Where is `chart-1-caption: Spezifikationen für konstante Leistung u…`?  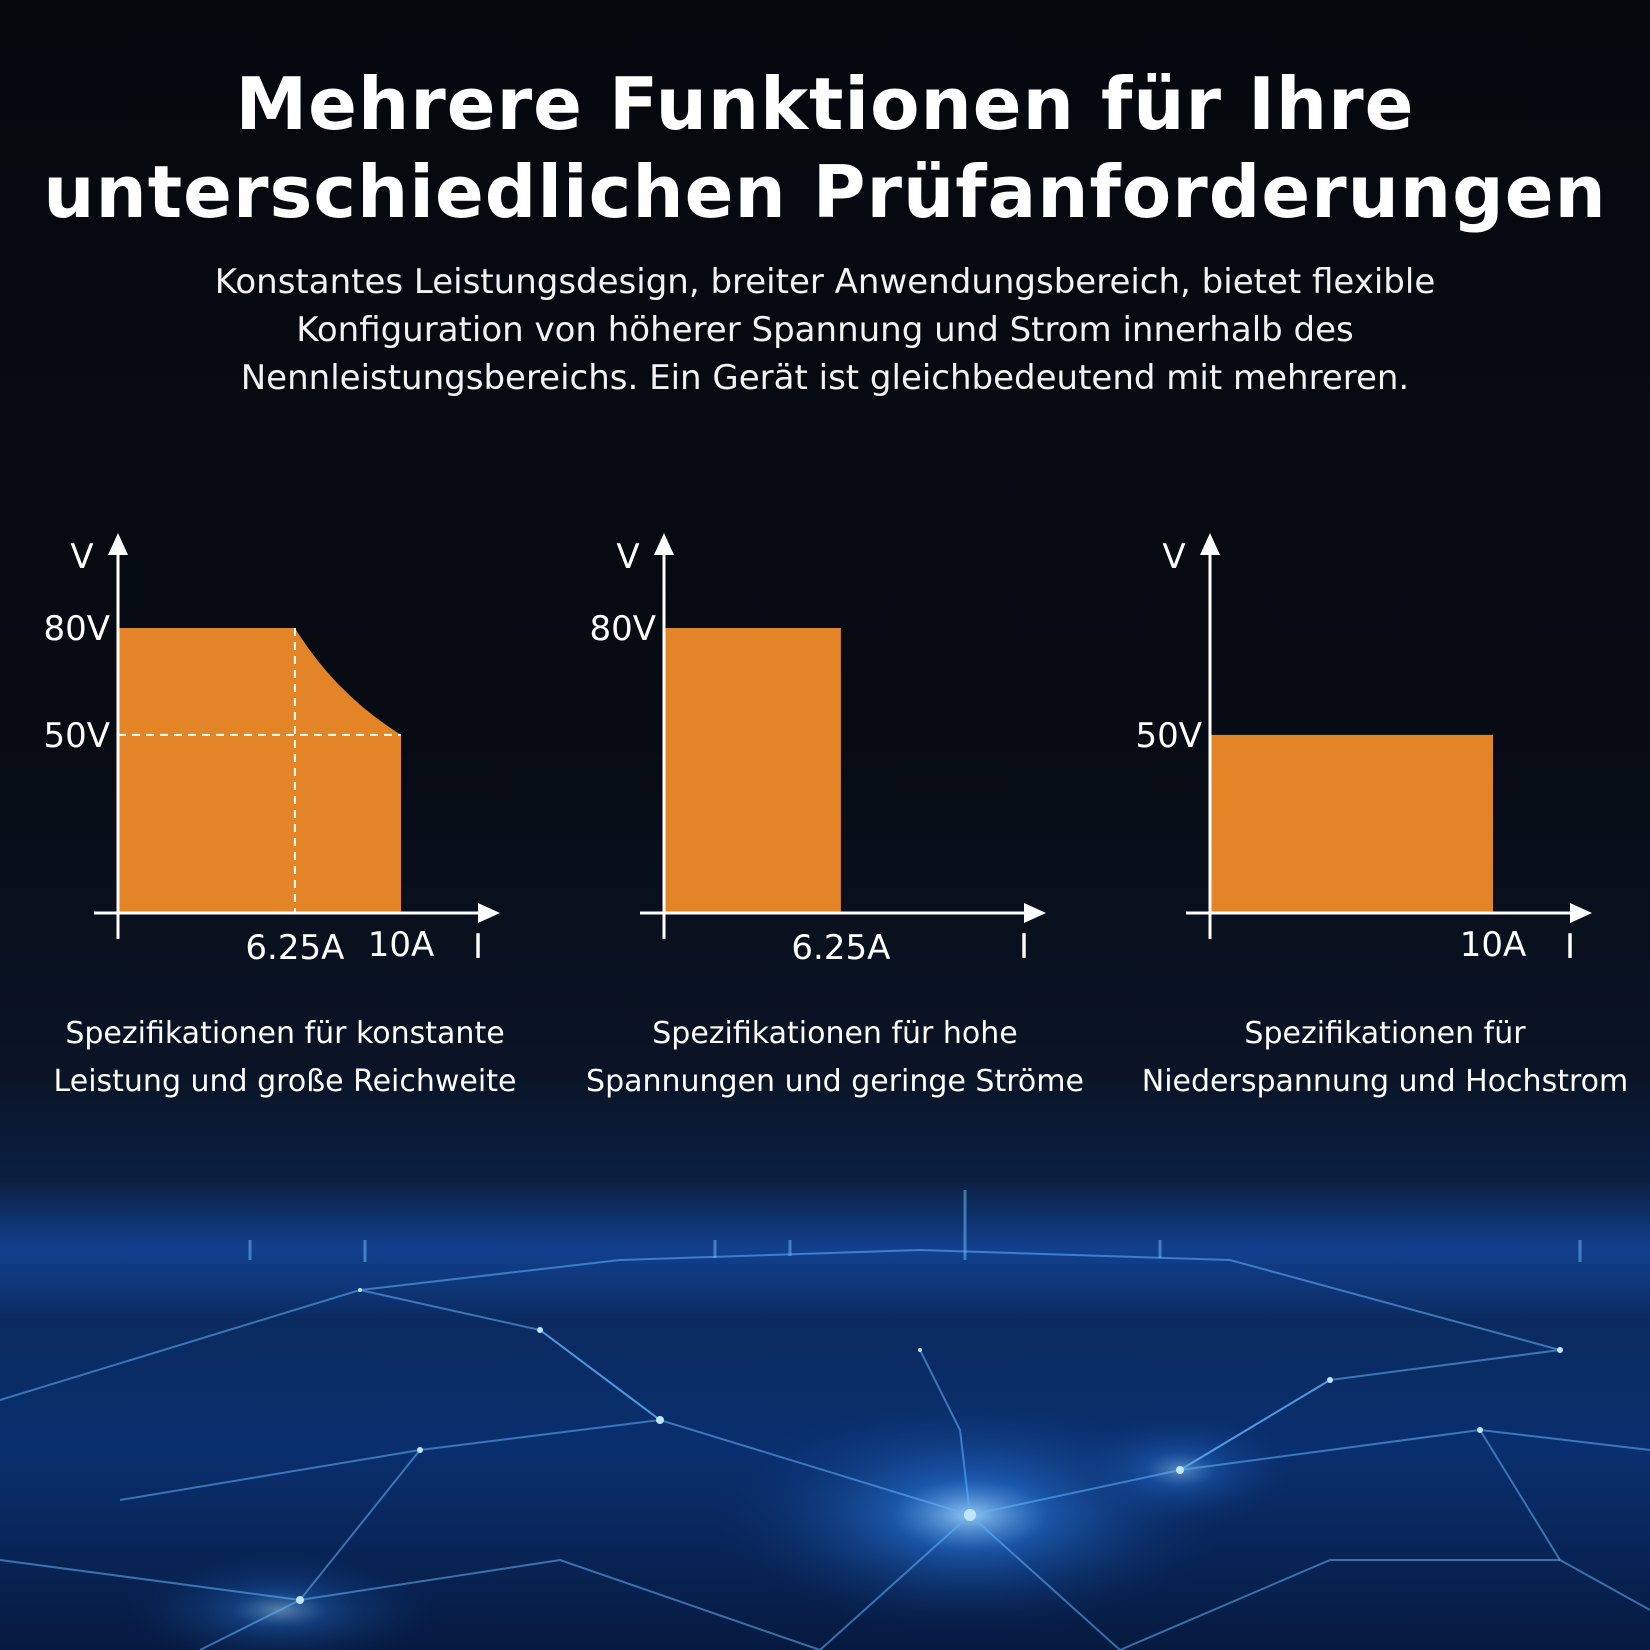 chart-1-caption: Spezifikationen für konstante Leistung u… is located at coordinates (285, 1058).